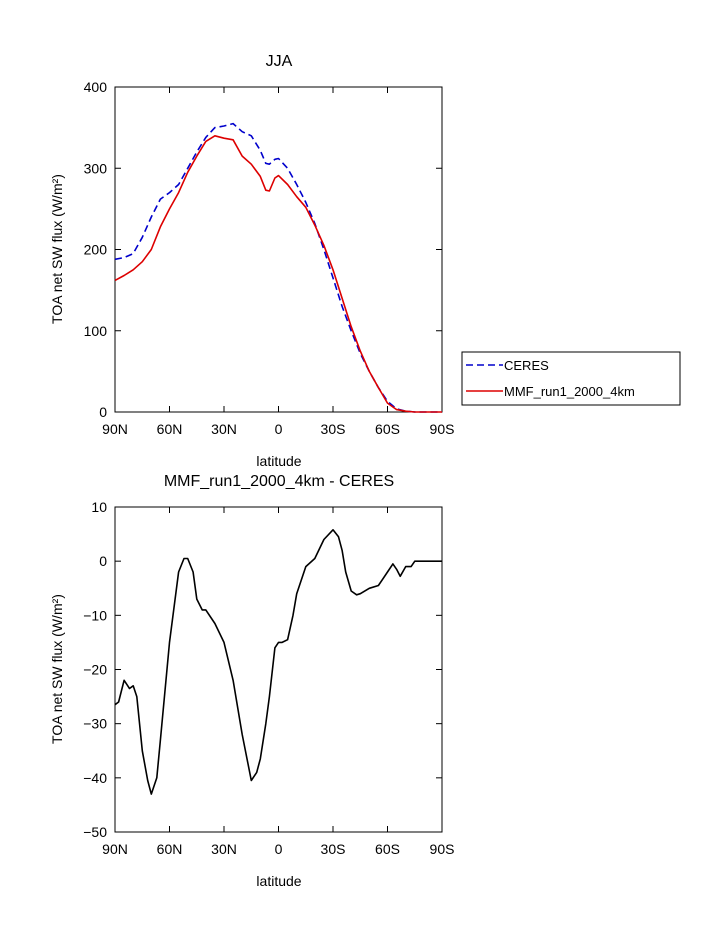  I want to click on top-xtick-label: 60N, so click(170, 429).